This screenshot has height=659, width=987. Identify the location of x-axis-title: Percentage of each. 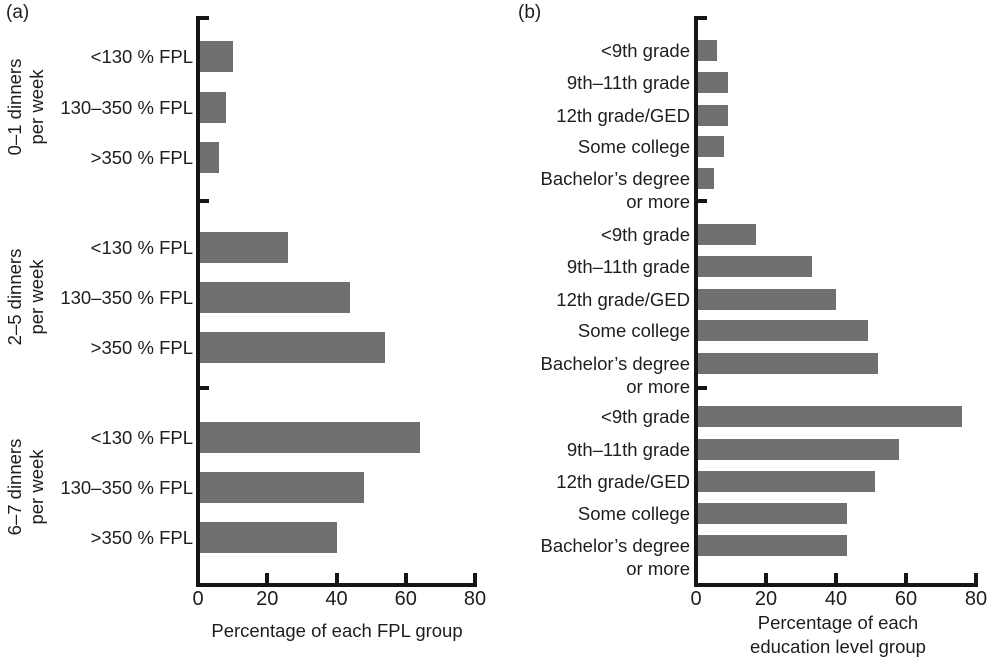
(838, 622).